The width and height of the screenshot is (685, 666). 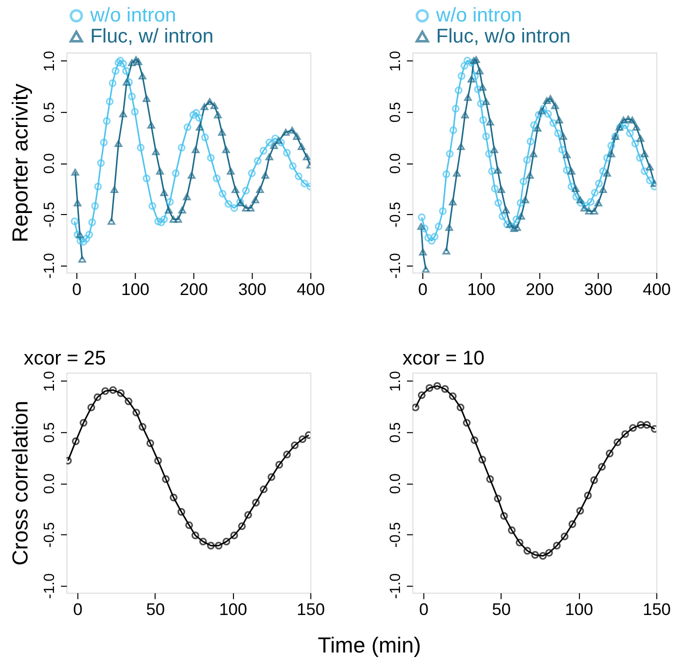 I want to click on y-tick-label: -0.5, so click(x=50, y=535).